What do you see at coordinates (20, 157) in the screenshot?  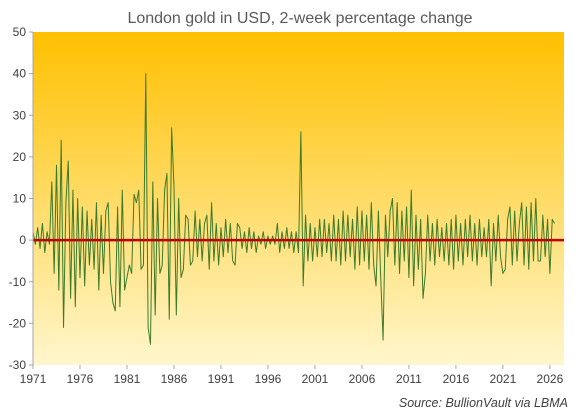 I see `y-tick-label: 20` at bounding box center [20, 157].